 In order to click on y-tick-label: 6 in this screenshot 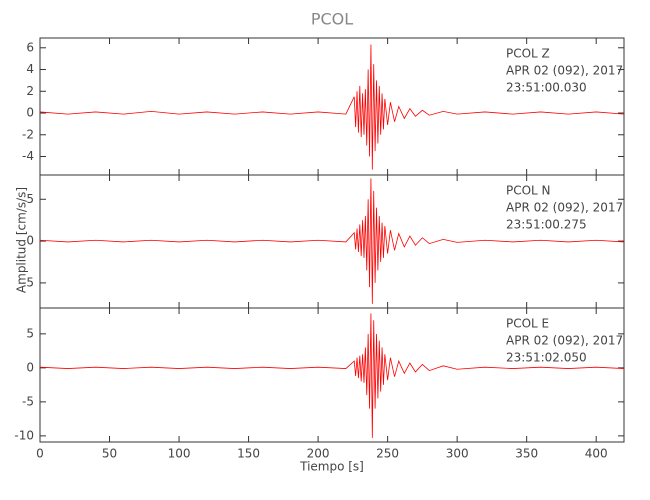, I will do `click(30, 47)`.